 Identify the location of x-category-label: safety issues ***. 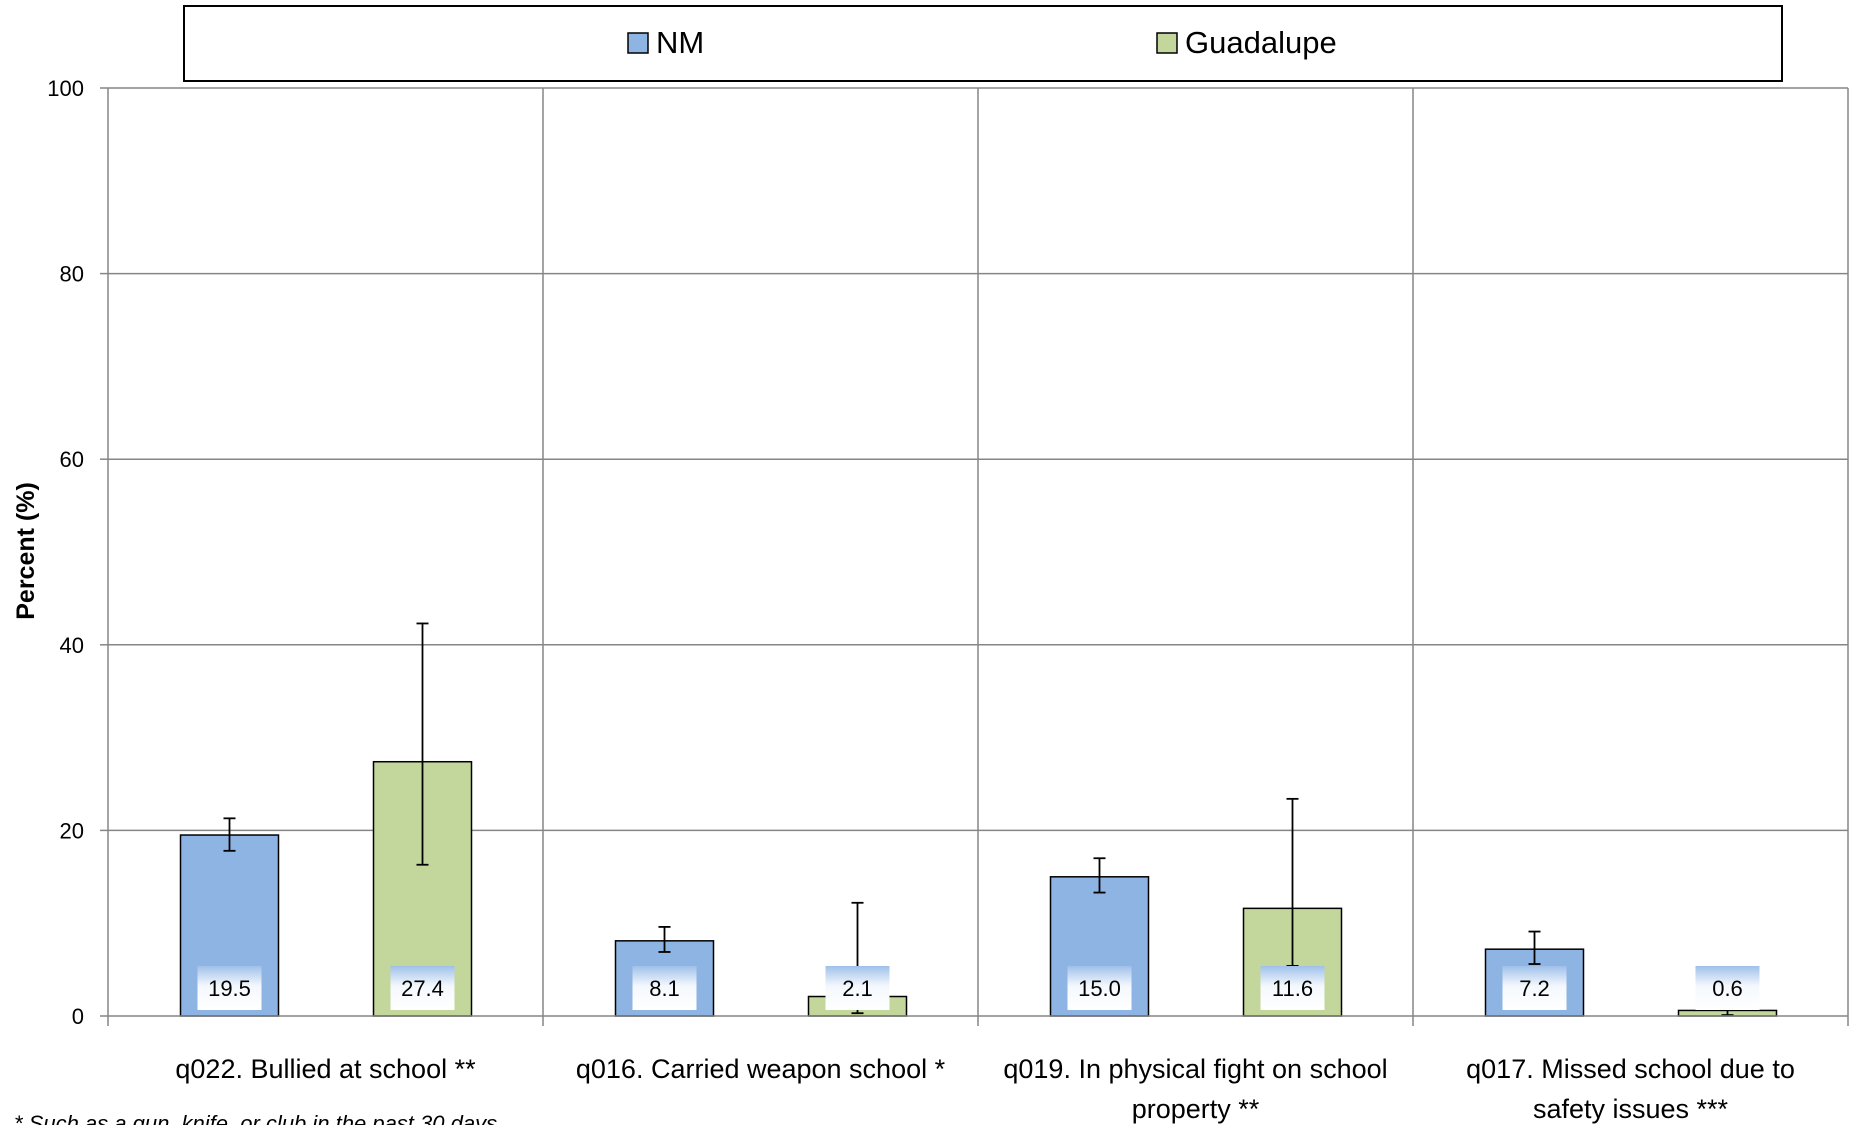
(1631, 1109).